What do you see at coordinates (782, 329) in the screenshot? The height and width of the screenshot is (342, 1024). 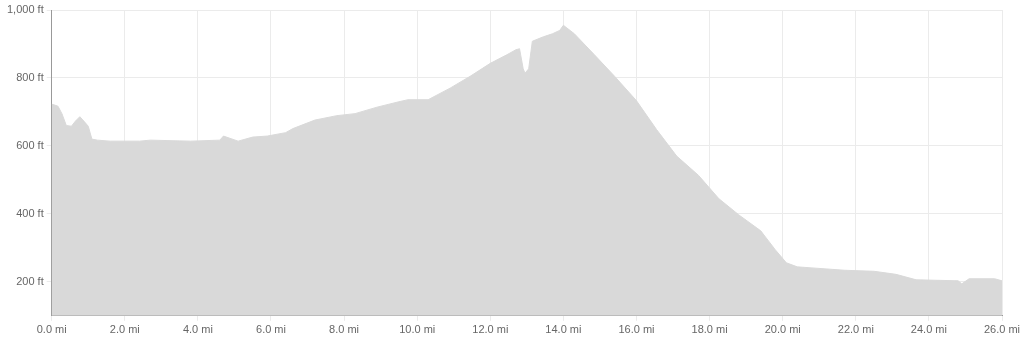 I see `x-tick-label: 20.0 mi` at bounding box center [782, 329].